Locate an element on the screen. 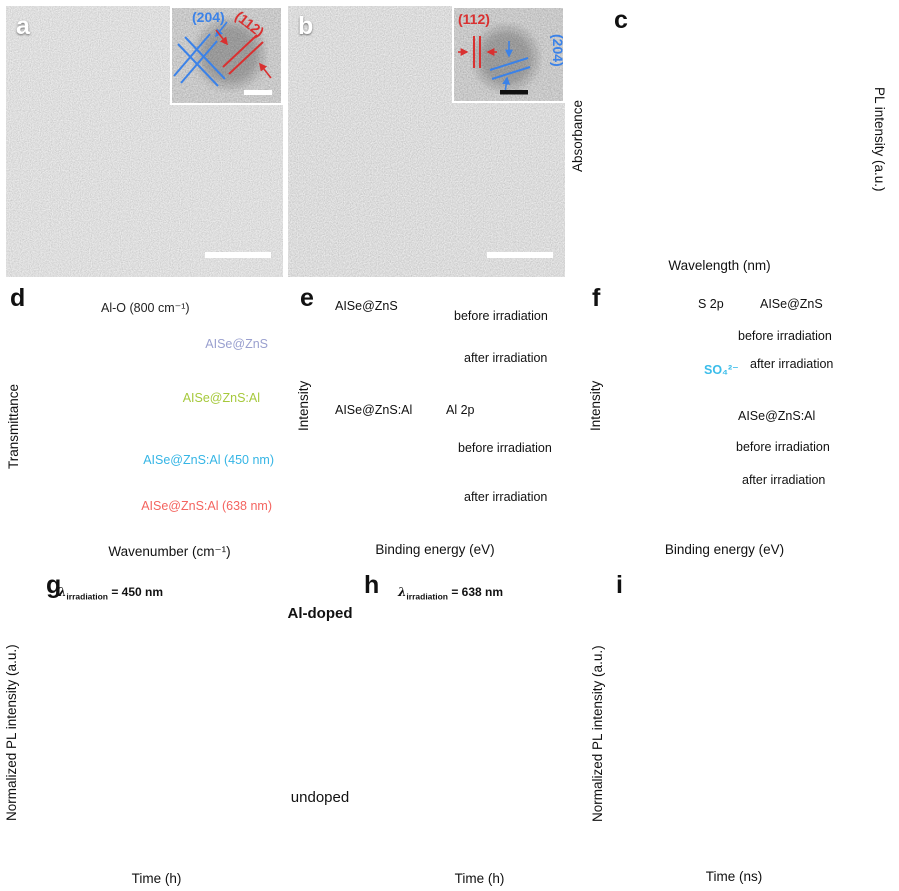  panel-g-ylabel: Normalized PL intensity (a.u.) is located at coordinates (11, 733).